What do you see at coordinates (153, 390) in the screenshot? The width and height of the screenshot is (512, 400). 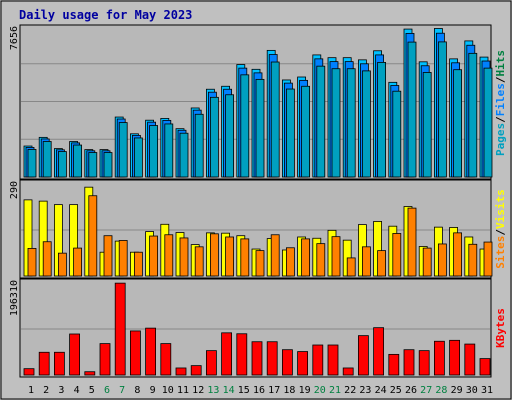 I see `x-tick-label: 9` at bounding box center [153, 390].